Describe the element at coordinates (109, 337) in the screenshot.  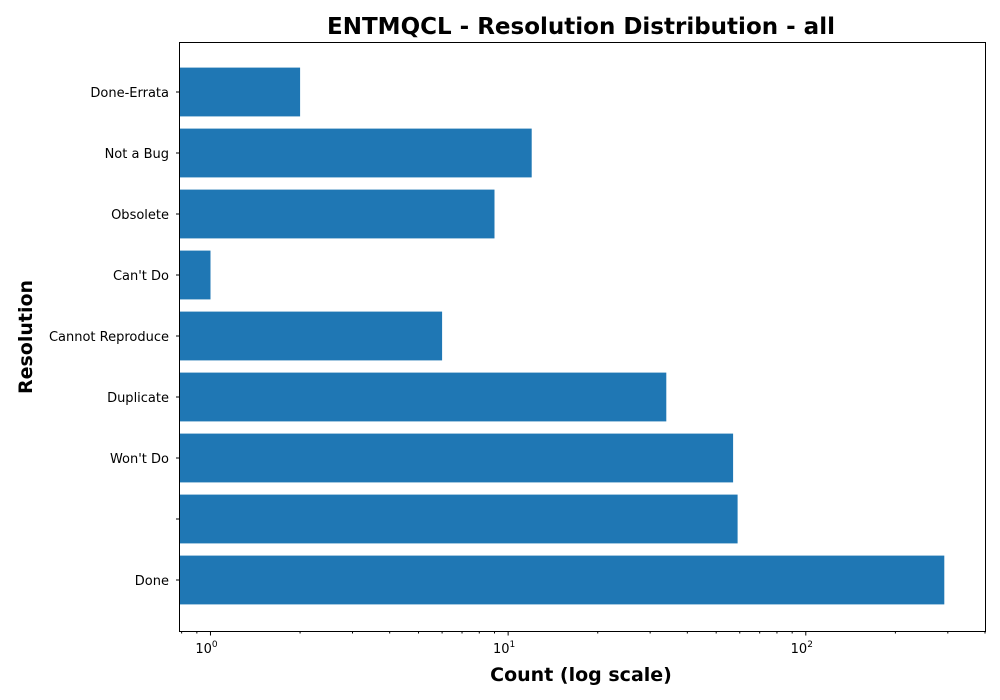
I see `y-tick-label: Cannot Reproduce` at that location.